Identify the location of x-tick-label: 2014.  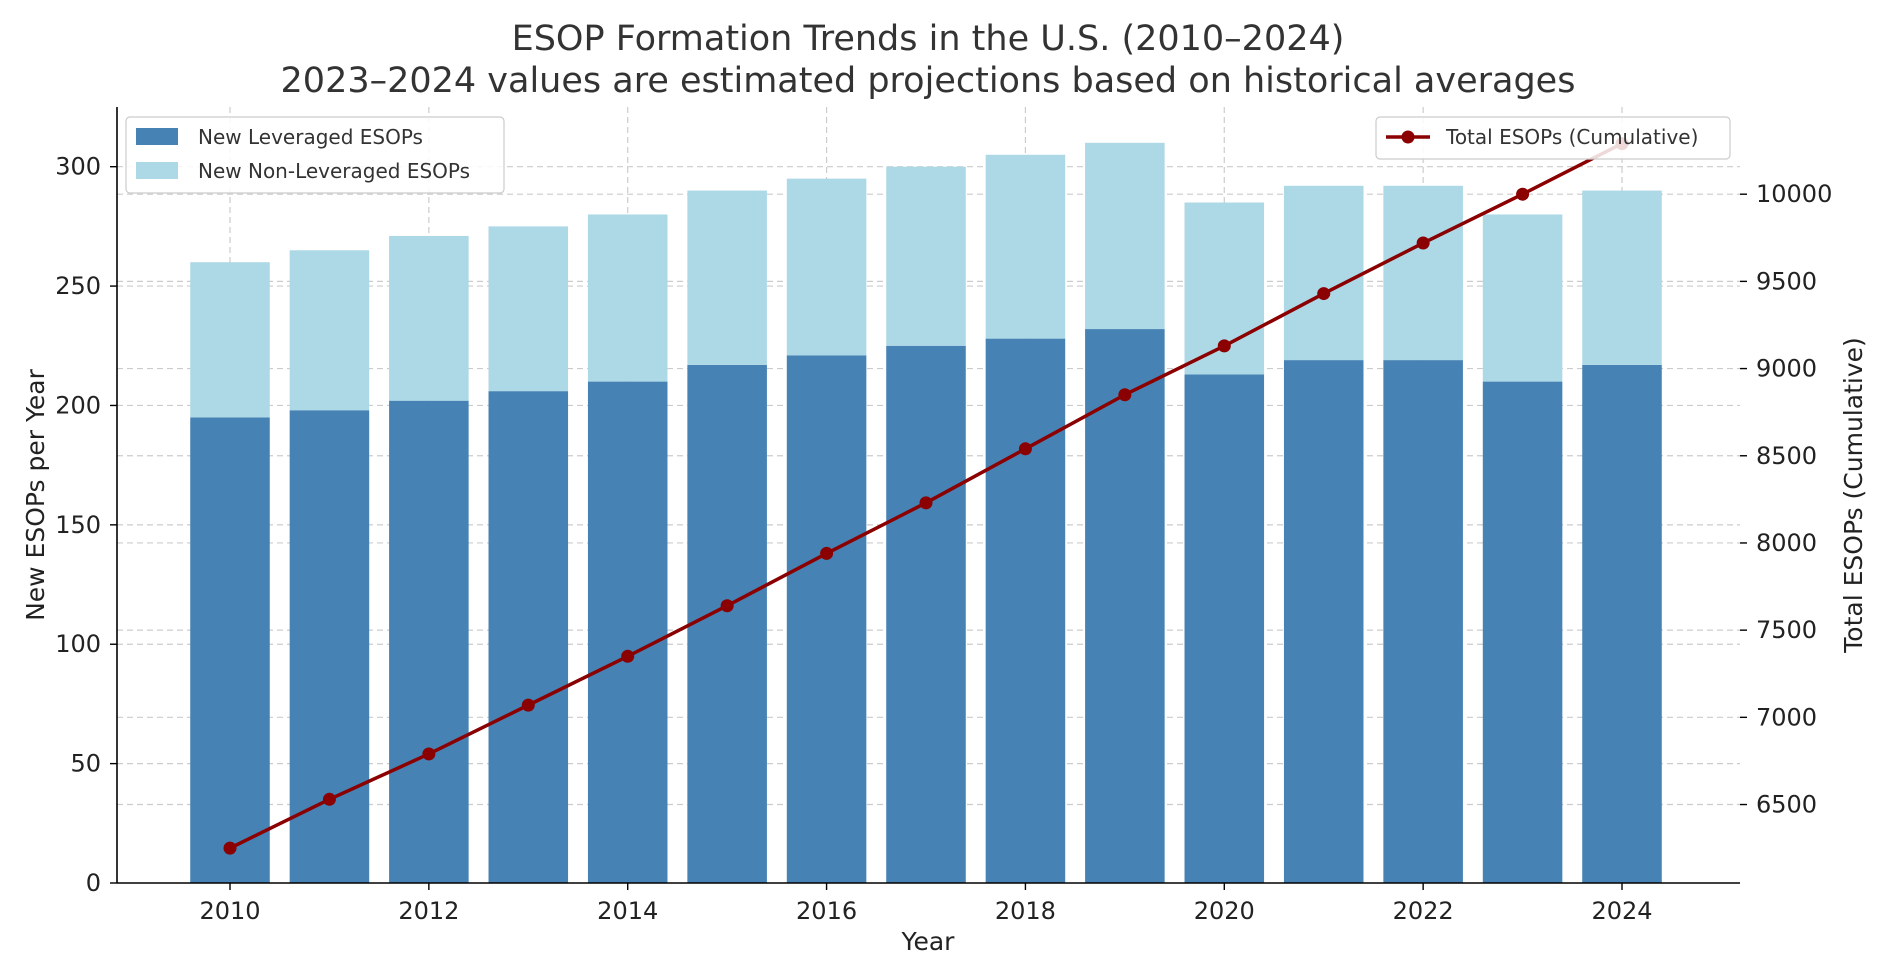
(627, 911).